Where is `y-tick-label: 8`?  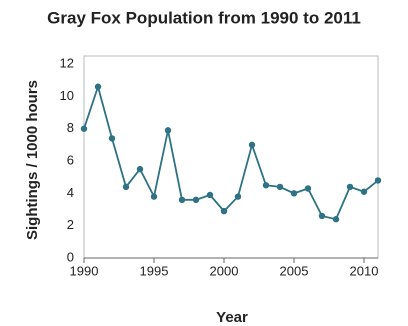
y-tick-label: 8 is located at coordinates (70, 127).